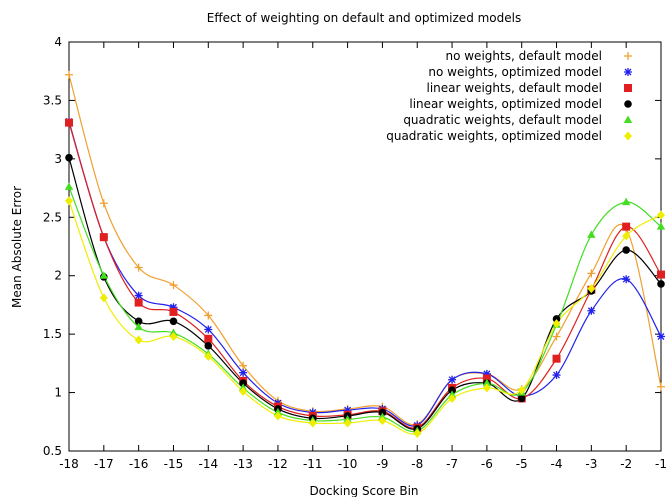 This screenshot has width=667, height=497. What do you see at coordinates (52, 100) in the screenshot?
I see `y-tick-label: 3.5` at bounding box center [52, 100].